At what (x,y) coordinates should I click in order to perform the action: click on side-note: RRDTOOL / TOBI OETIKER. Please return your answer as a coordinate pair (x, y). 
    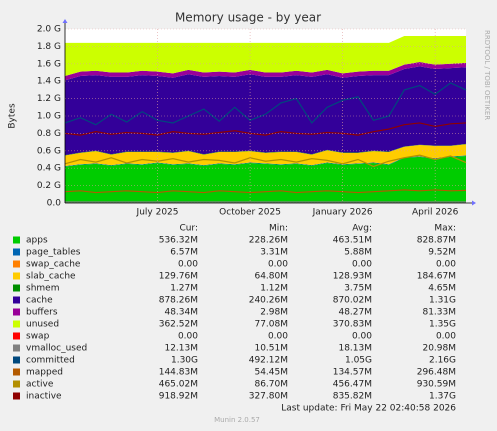
    Looking at the image, I should click on (487, 75).